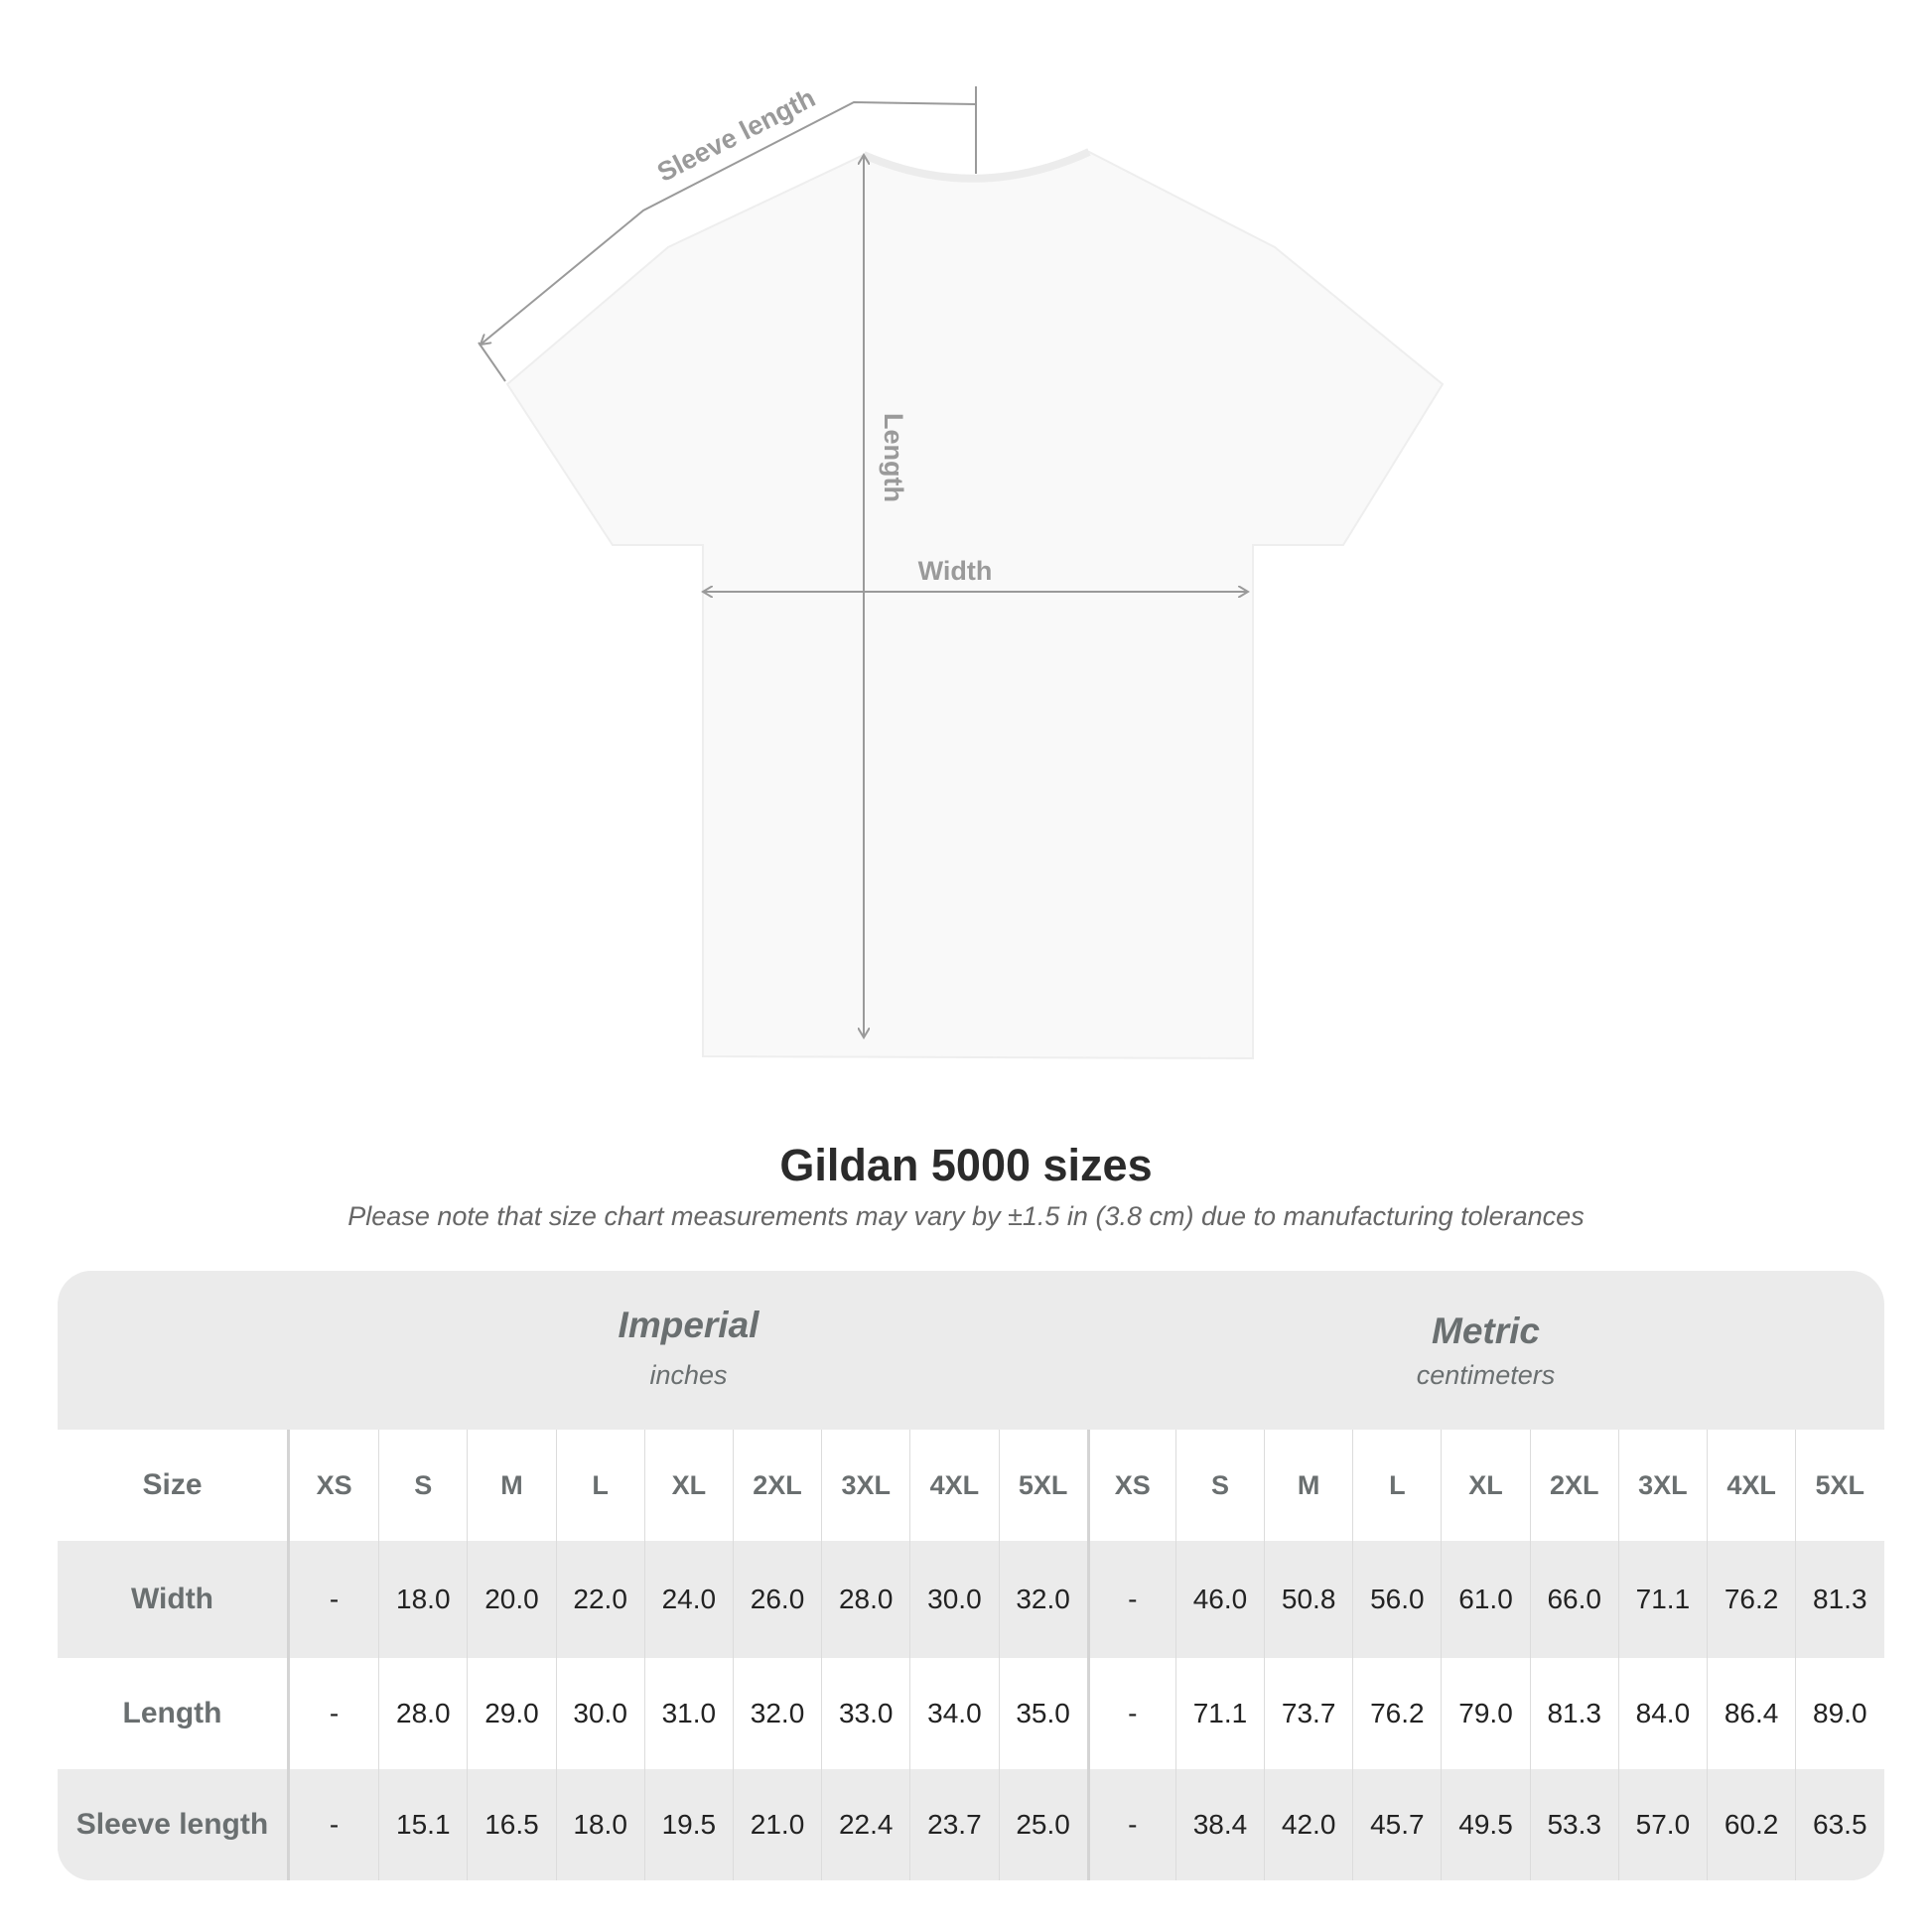 The width and height of the screenshot is (1932, 1932). Describe the element at coordinates (1573, 1825) in the screenshot. I see `value-cell: 53.3` at that location.